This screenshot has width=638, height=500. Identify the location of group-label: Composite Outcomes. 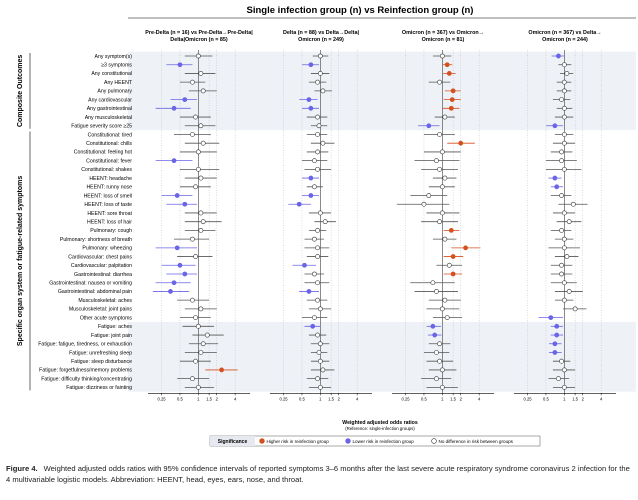
(20, 91).